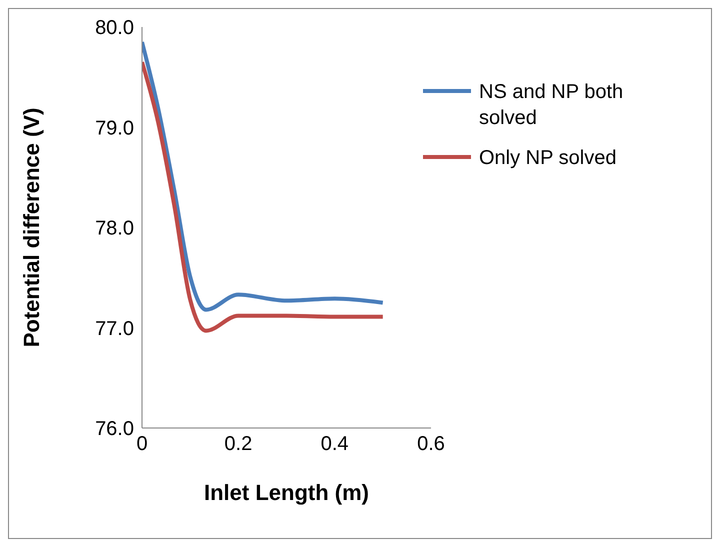 Image resolution: width=720 pixels, height=547 pixels. What do you see at coordinates (114, 429) in the screenshot?
I see `y-tick-label: 76.0` at bounding box center [114, 429].